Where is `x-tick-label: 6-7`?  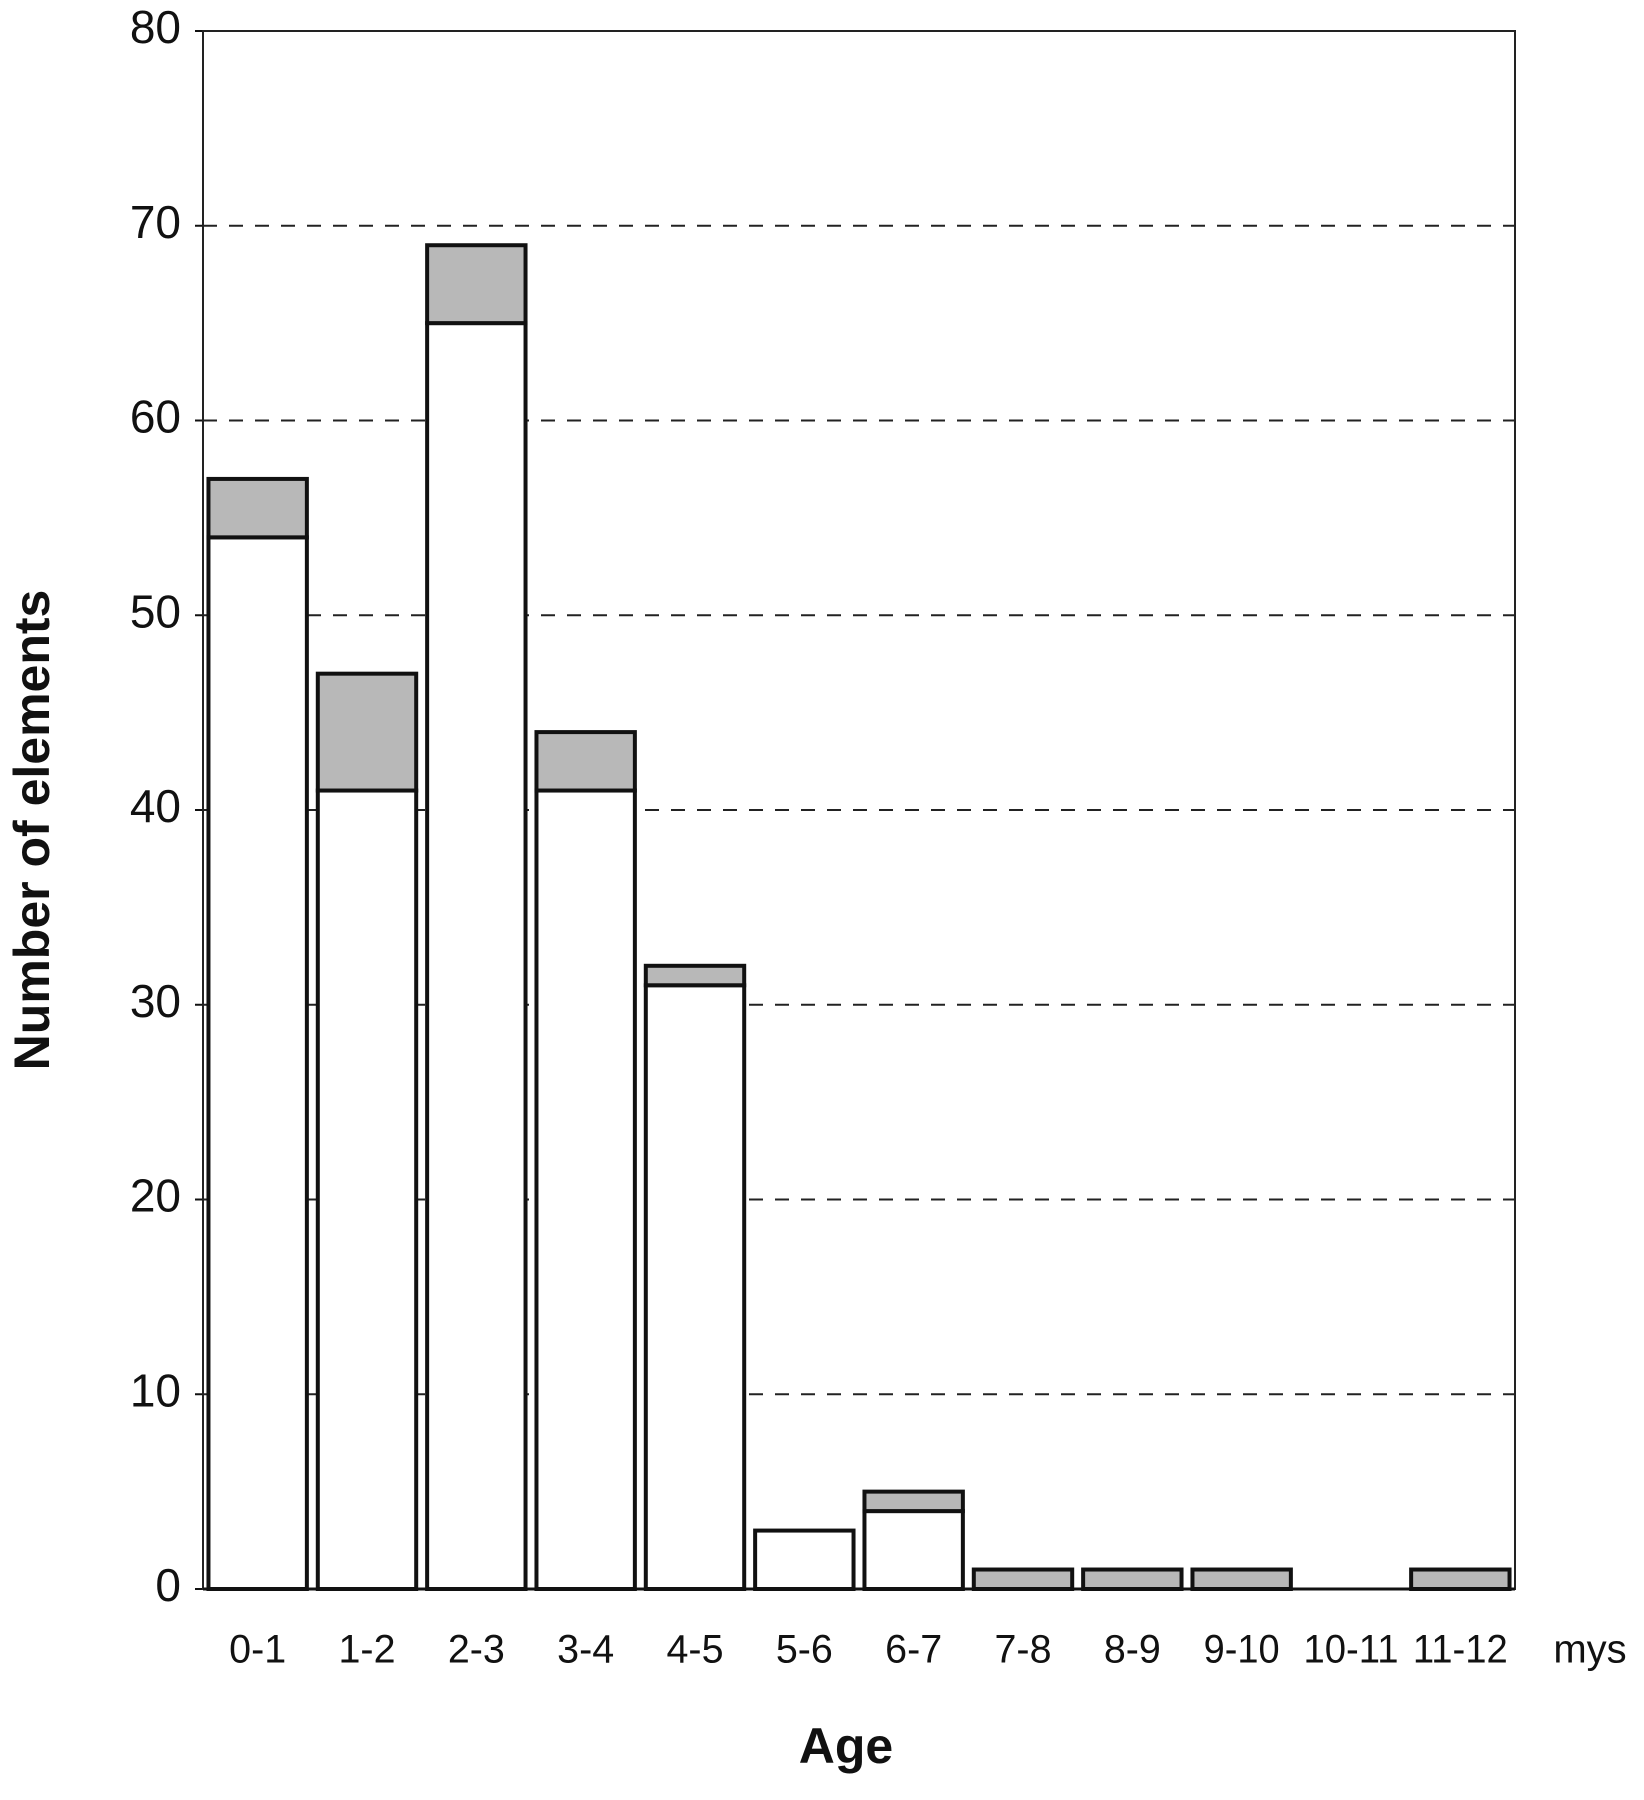
x-tick-label: 6-7 is located at coordinates (913, 1650).